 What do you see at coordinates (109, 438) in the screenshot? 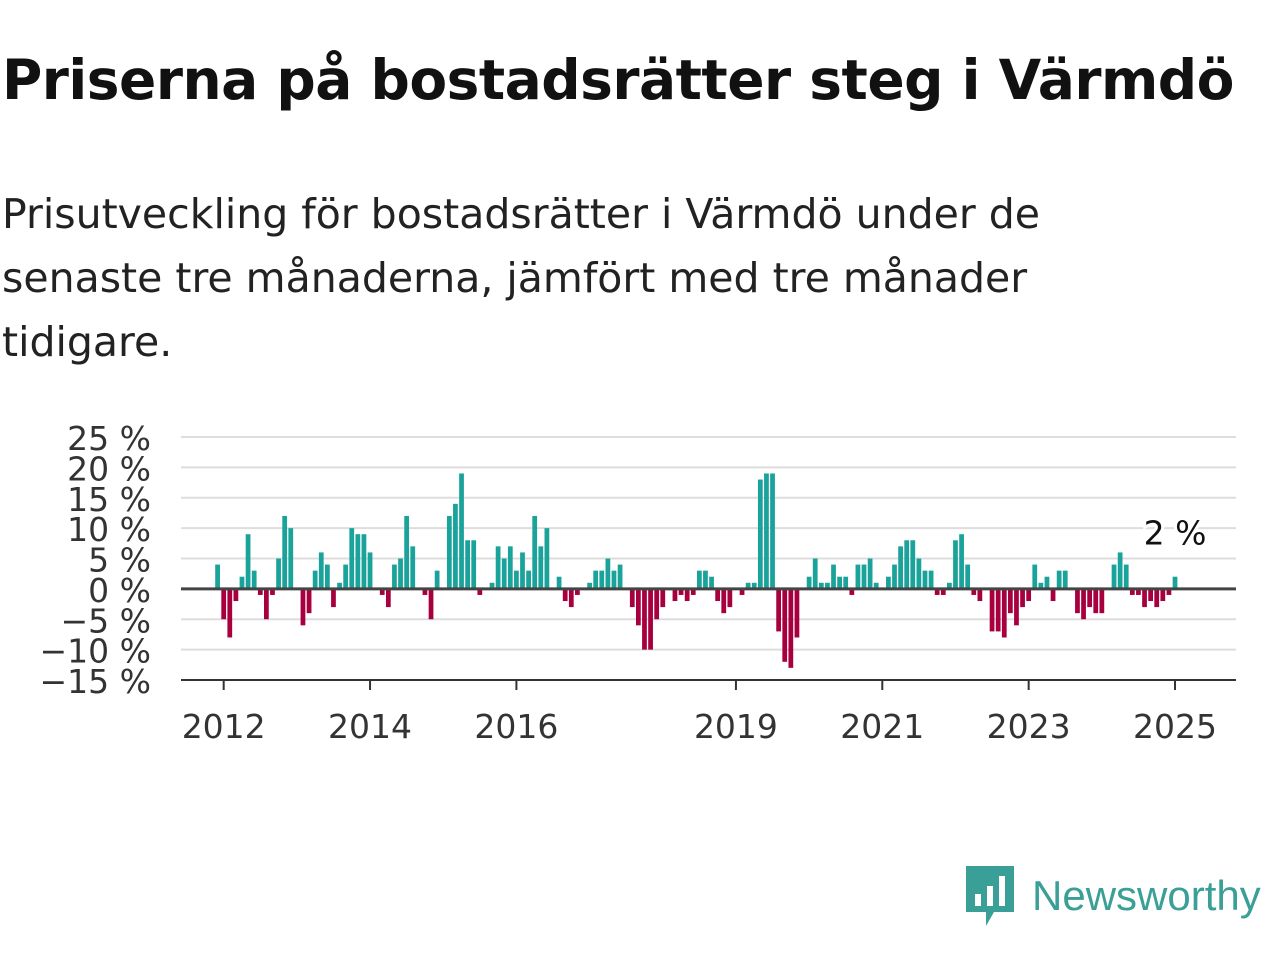
I see `y-tick-label: 25 %` at bounding box center [109, 438].